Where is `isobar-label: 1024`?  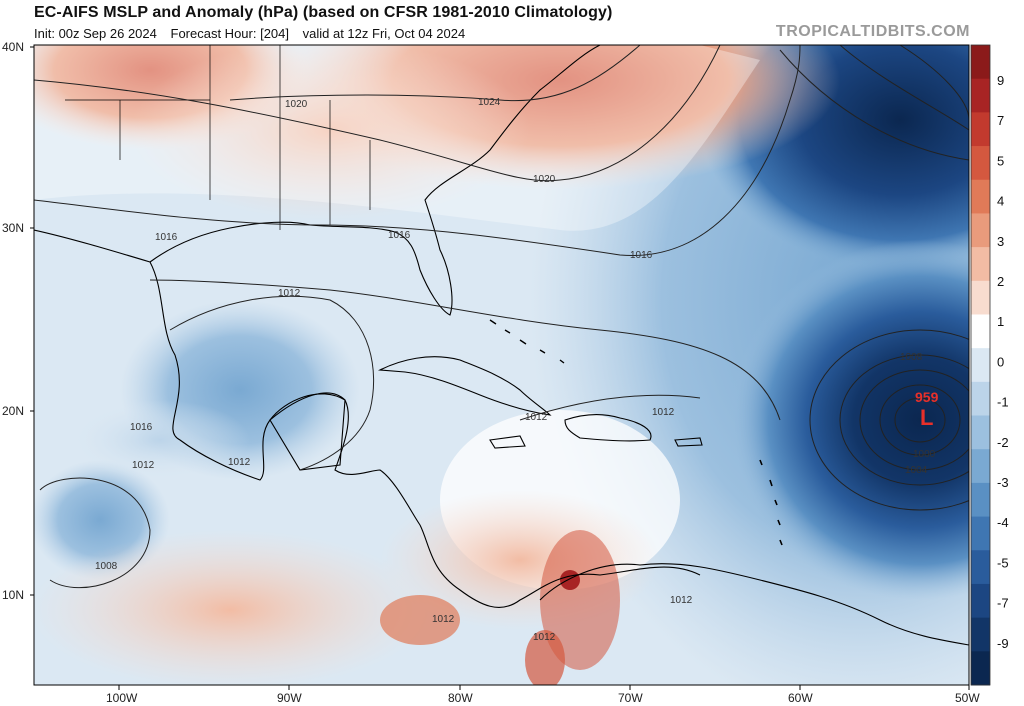 isobar-label: 1024 is located at coordinates (489, 102).